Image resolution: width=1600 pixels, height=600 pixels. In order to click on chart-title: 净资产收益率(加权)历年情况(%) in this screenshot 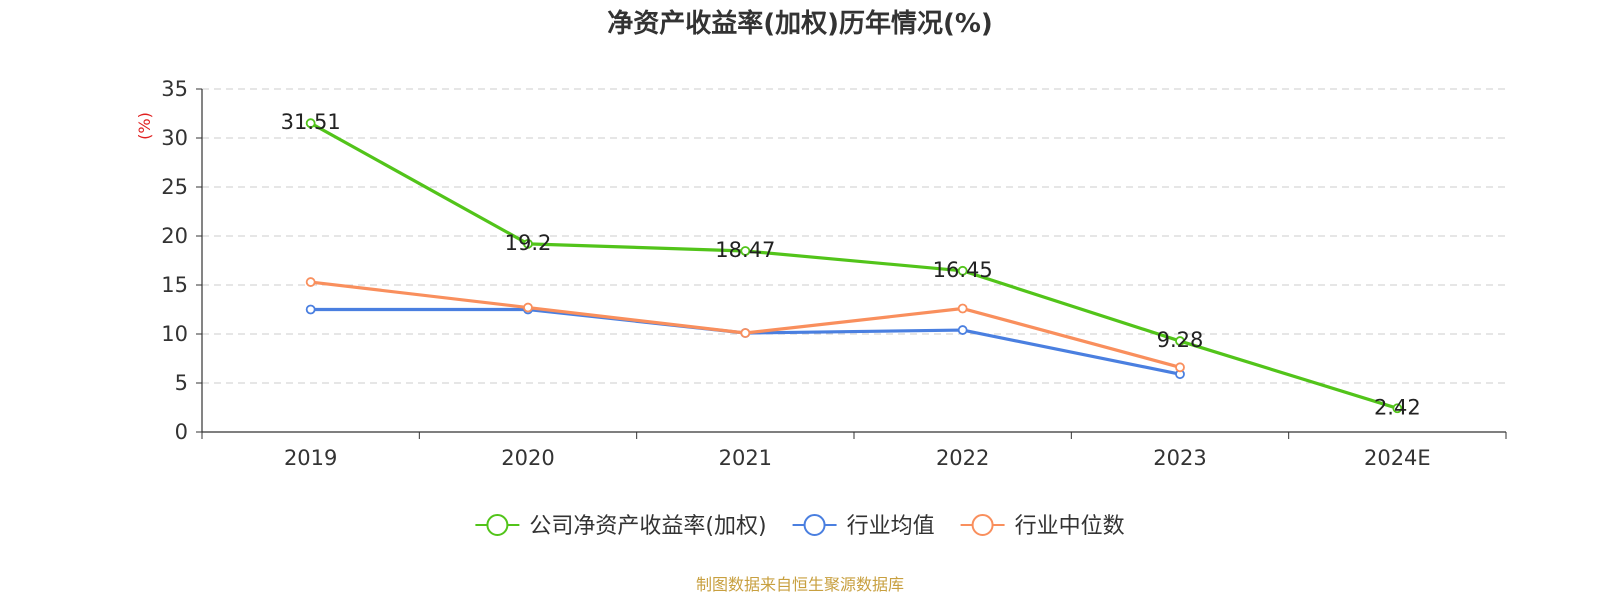, I will do `click(800, 23)`.